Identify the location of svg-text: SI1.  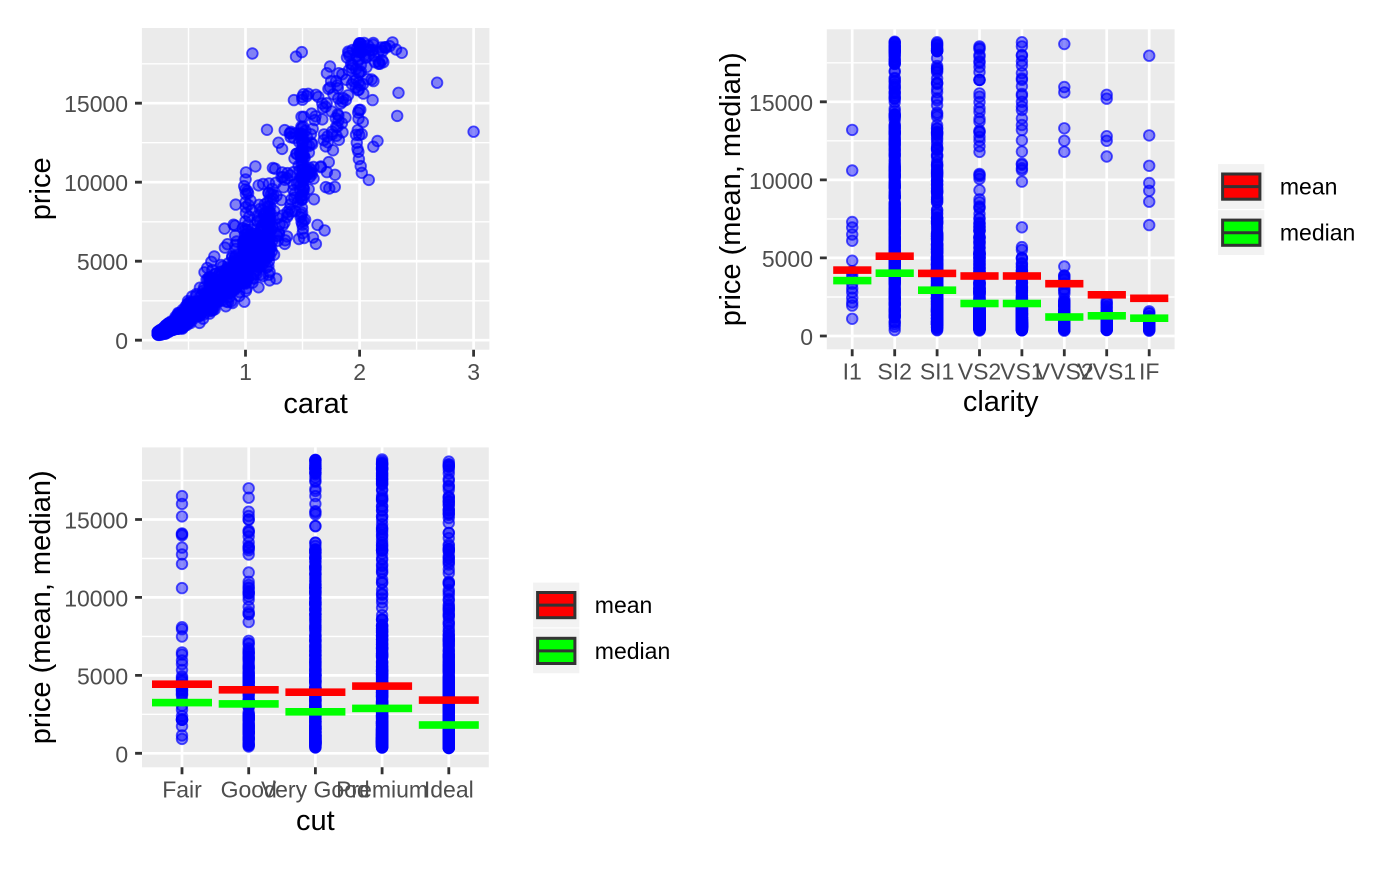
(937, 372).